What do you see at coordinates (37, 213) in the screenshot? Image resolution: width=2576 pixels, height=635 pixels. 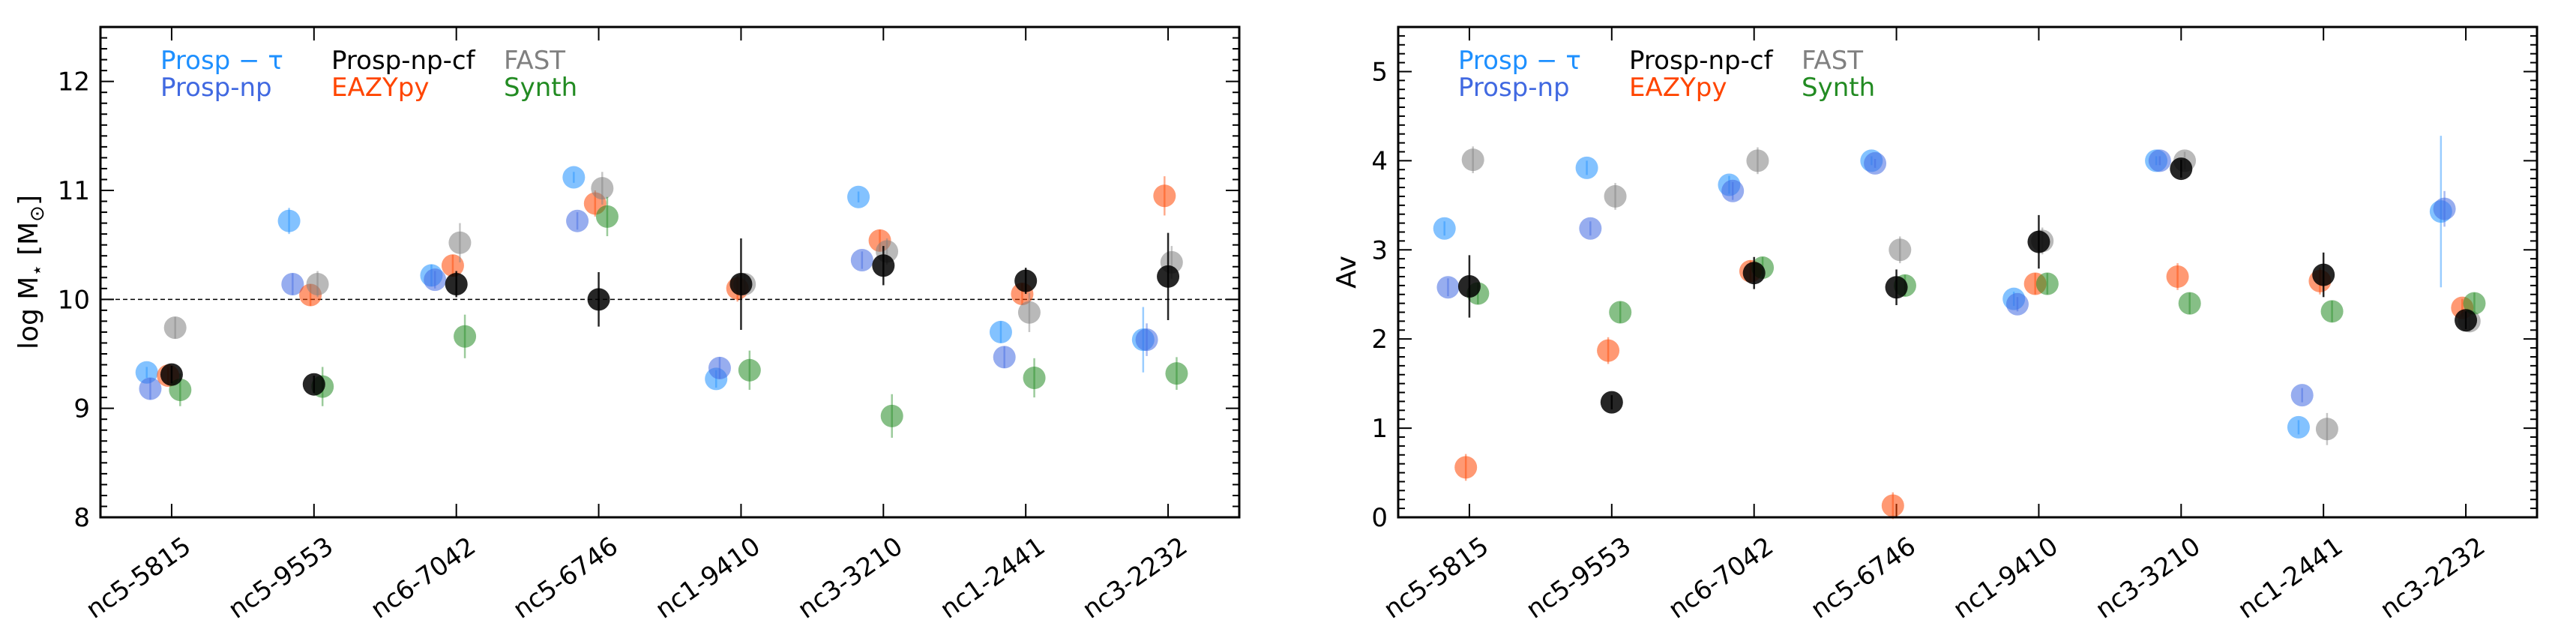 I see `y-axis-label-part: ⊙` at bounding box center [37, 213].